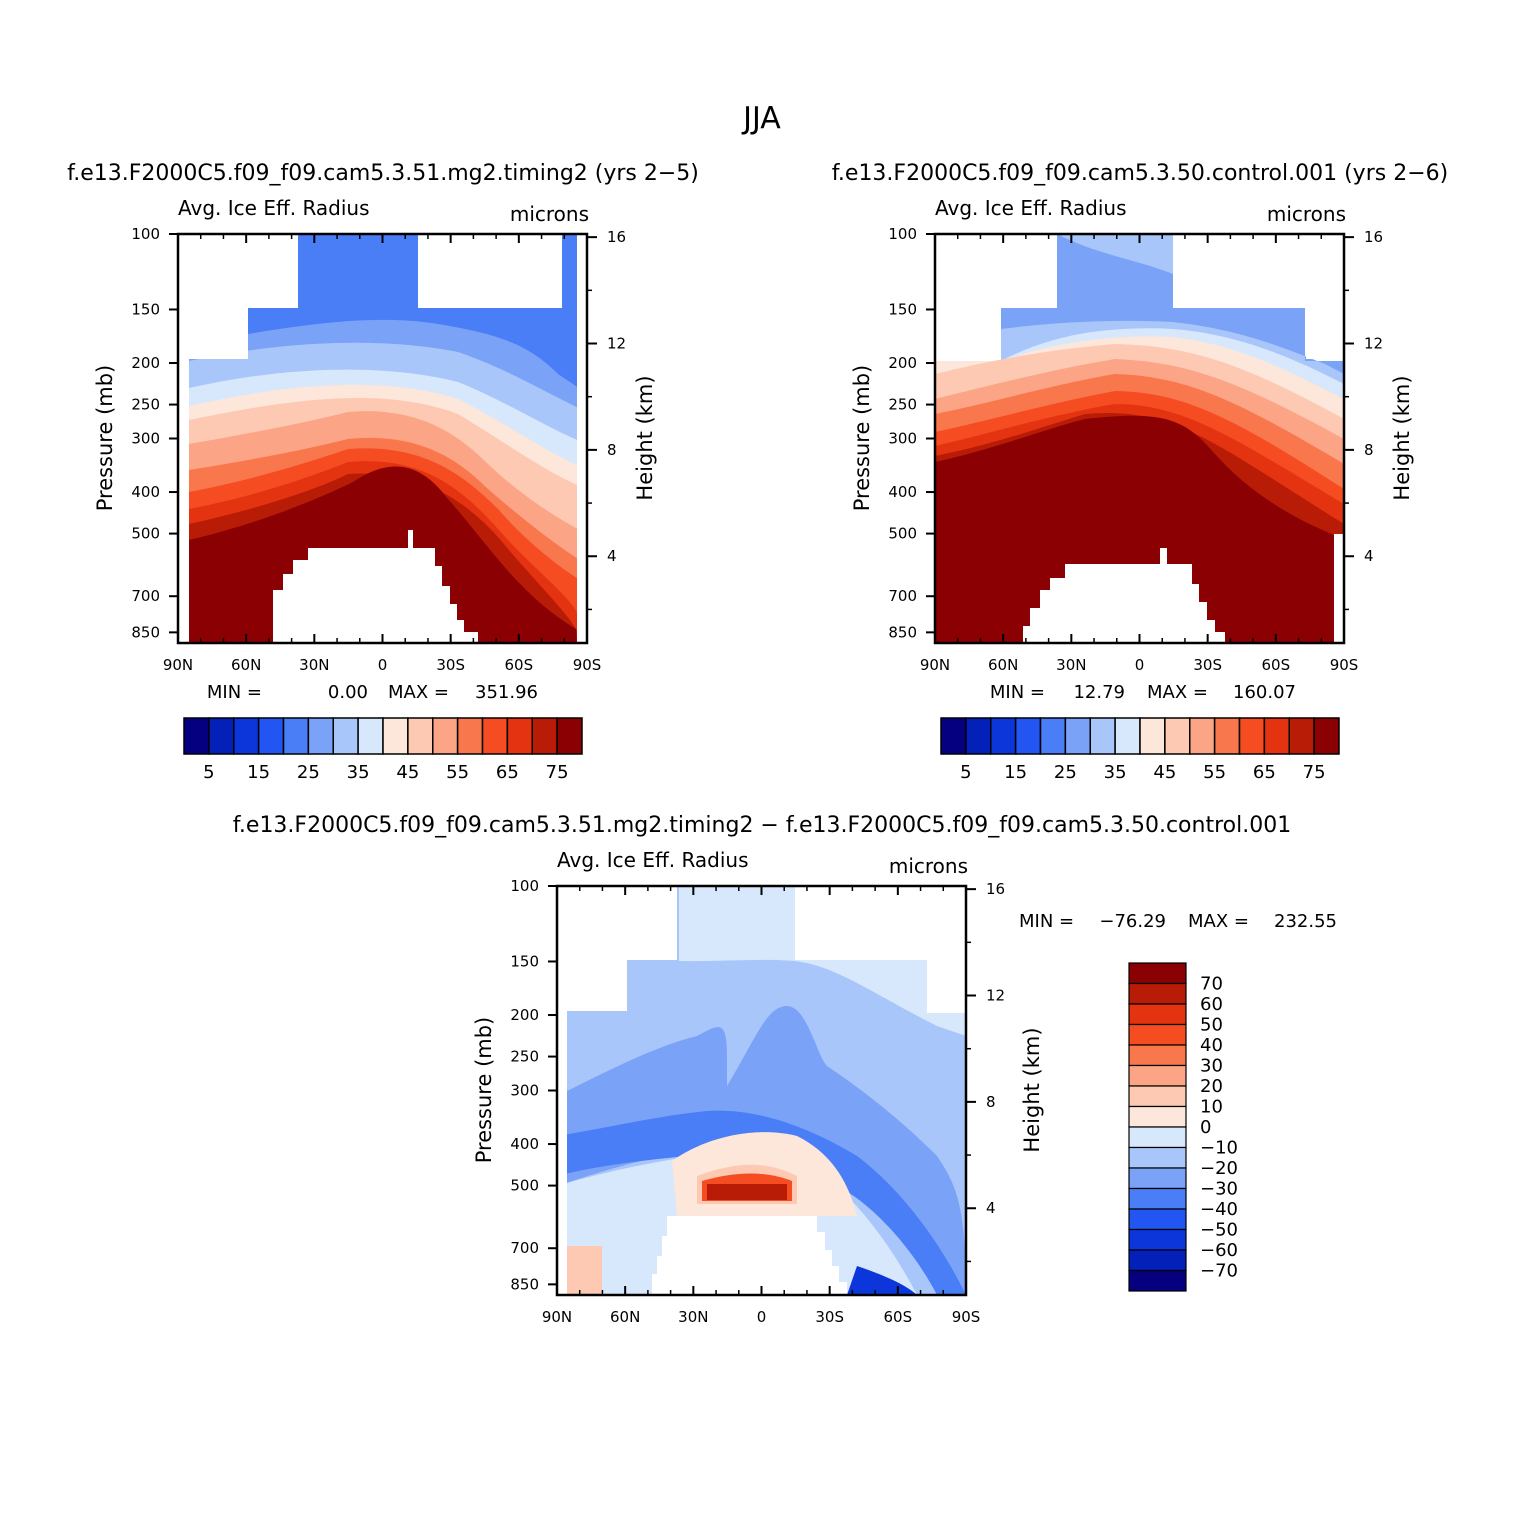 This screenshot has height=1524, width=1524. Describe the element at coordinates (145, 632) in the screenshot. I see `y-tick-label: 850` at that location.